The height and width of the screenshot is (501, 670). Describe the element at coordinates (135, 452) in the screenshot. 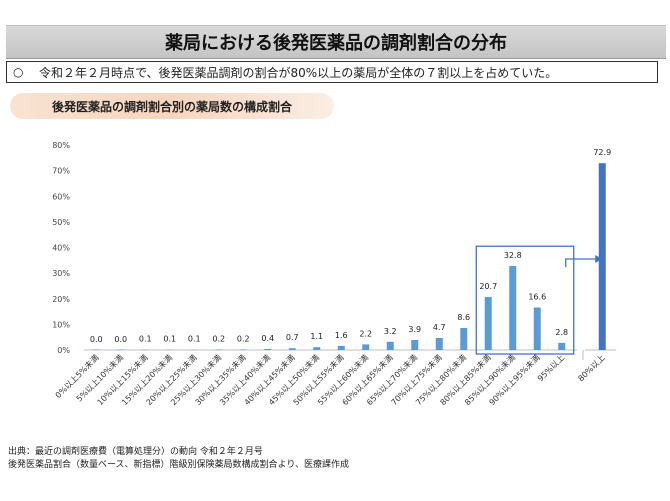

I see `source-line-1: 出典：最近の調剤医療費（電算処理分）の動向 令和２年２月号` at that location.